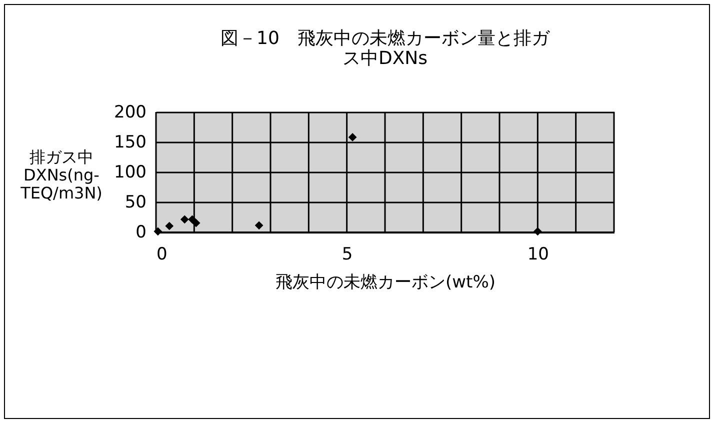 This screenshot has width=717, height=425. Describe the element at coordinates (141, 232) in the screenshot. I see `y-tick-label: 0` at that location.